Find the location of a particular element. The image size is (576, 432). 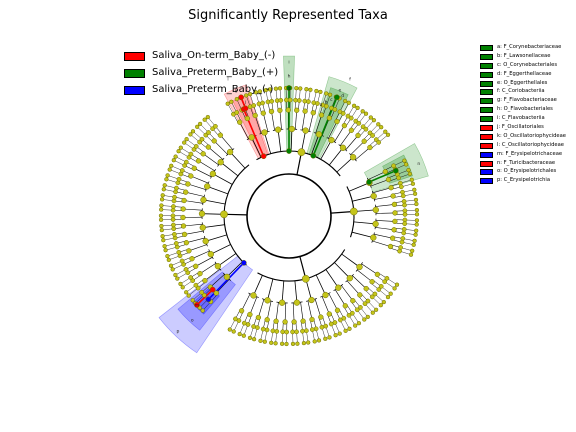

taxa-key-label: k: O_Oscillatoriophycideae is located at coordinates (531, 135).